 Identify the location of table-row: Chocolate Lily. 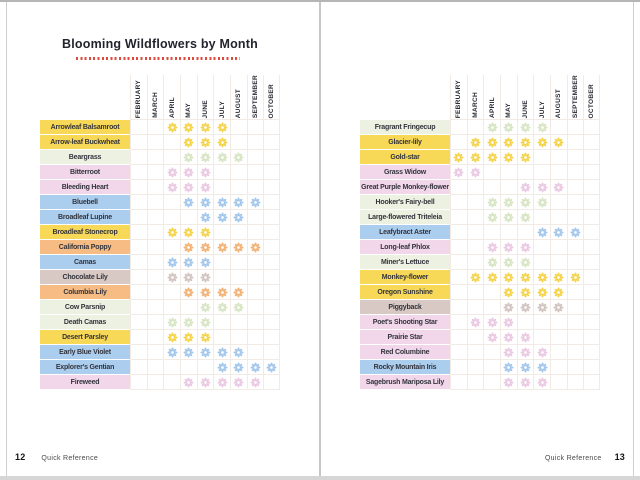
(160, 277).